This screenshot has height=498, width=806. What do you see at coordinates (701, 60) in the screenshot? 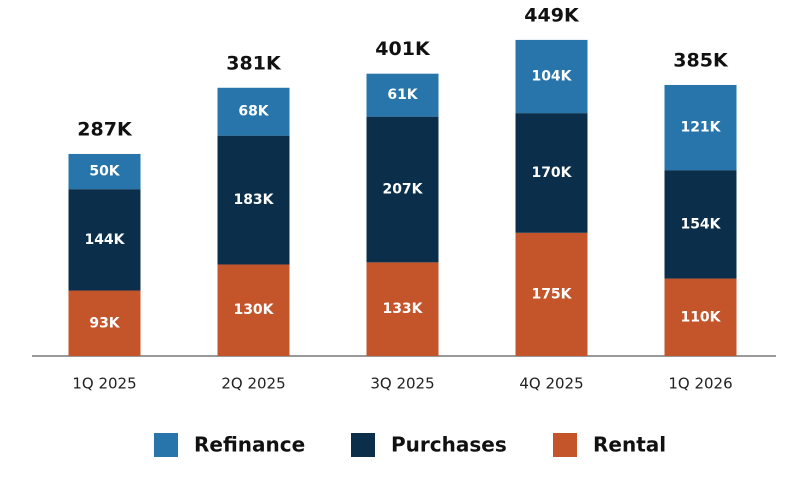
I see `total-label: 385K` at bounding box center [701, 60].